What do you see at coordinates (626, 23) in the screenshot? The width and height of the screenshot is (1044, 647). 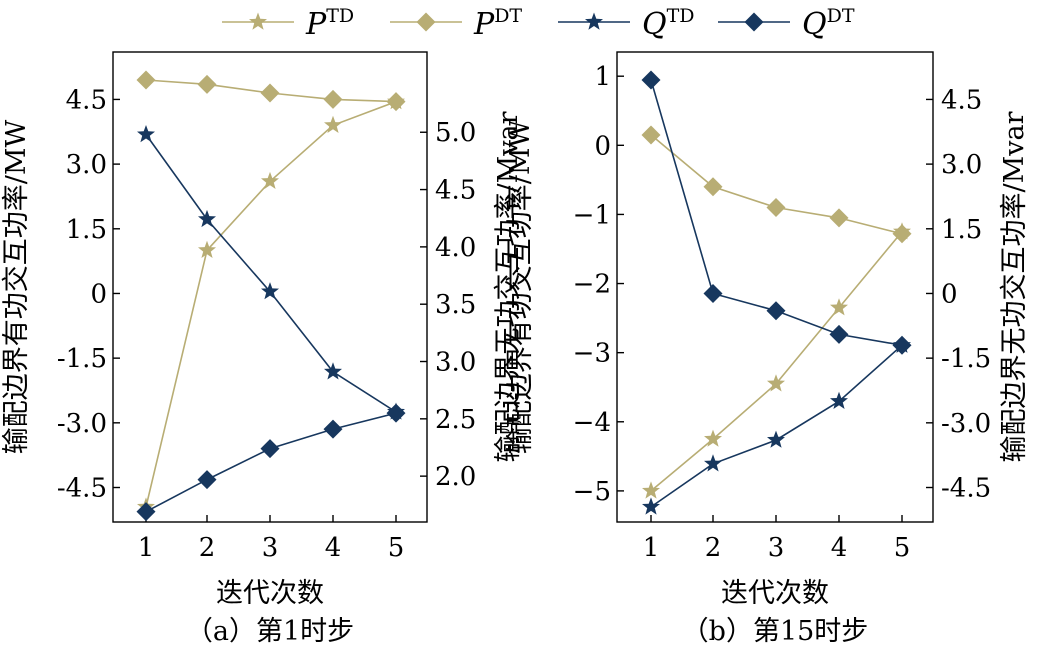 I see `legend-item: QTD` at bounding box center [626, 23].